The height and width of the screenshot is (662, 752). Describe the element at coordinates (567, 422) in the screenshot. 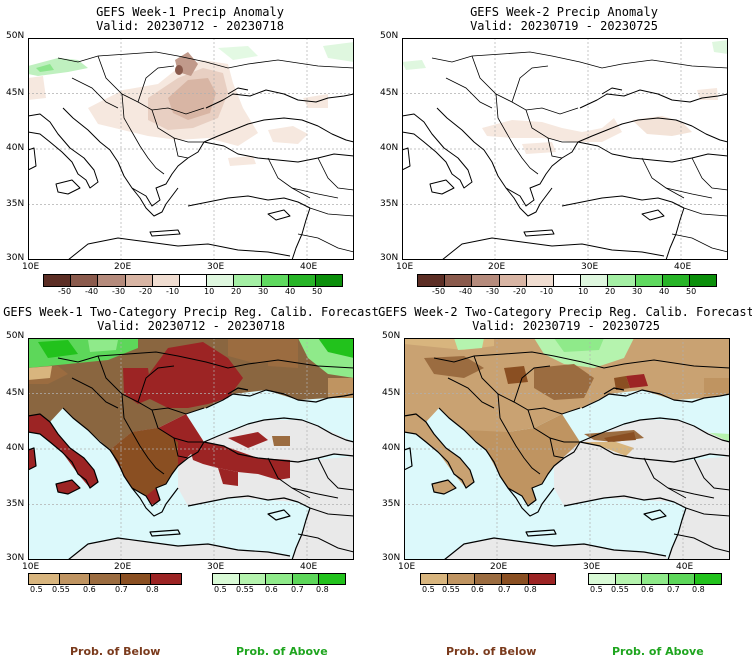

I see `prob-shading` at that location.